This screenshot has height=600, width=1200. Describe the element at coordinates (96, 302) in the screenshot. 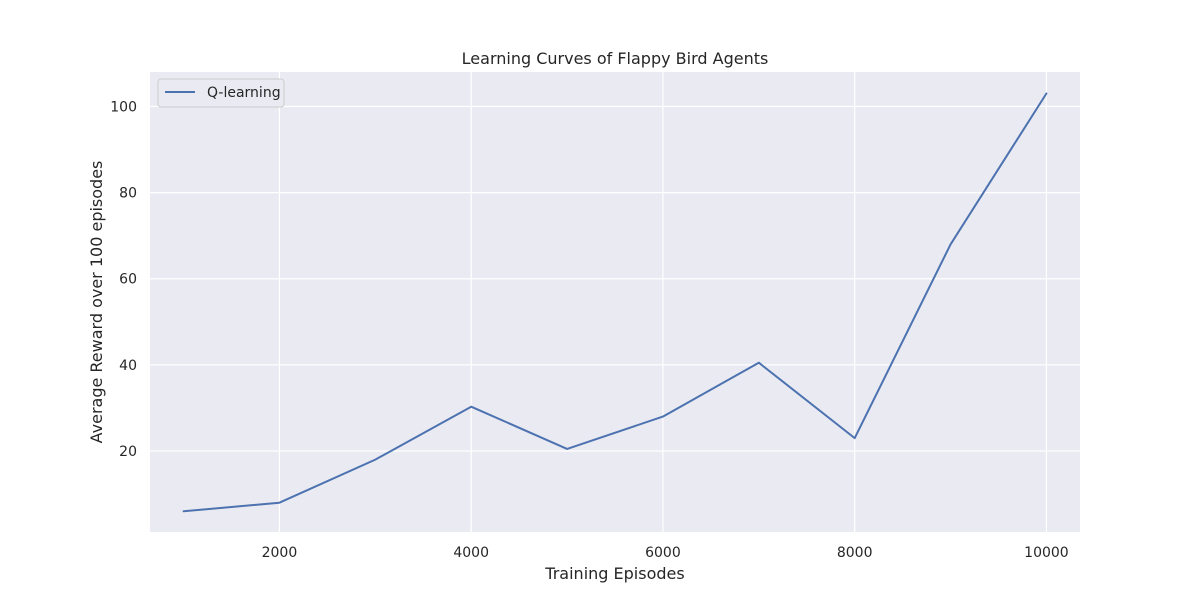

I see `y-axis-label: Average Reward over 100 episodes` at that location.